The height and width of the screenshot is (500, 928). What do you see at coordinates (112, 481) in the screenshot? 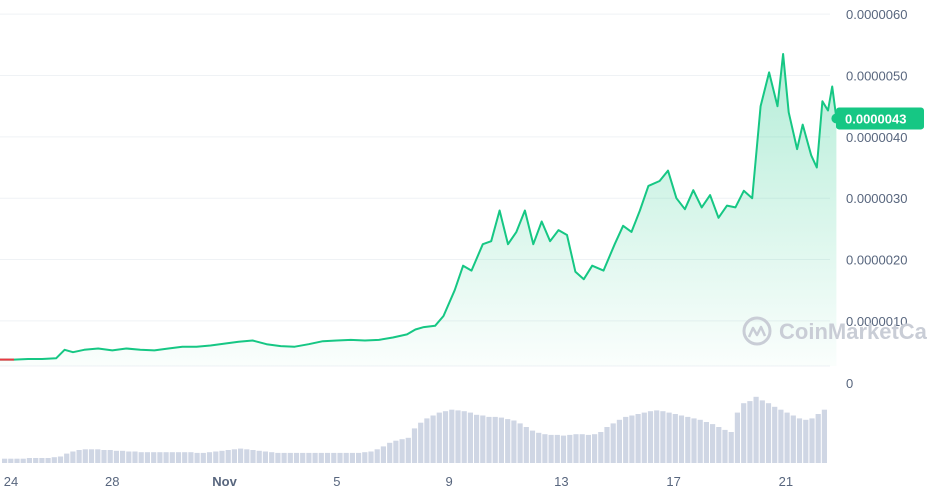
I see `x-tick-label: 28` at bounding box center [112, 481].